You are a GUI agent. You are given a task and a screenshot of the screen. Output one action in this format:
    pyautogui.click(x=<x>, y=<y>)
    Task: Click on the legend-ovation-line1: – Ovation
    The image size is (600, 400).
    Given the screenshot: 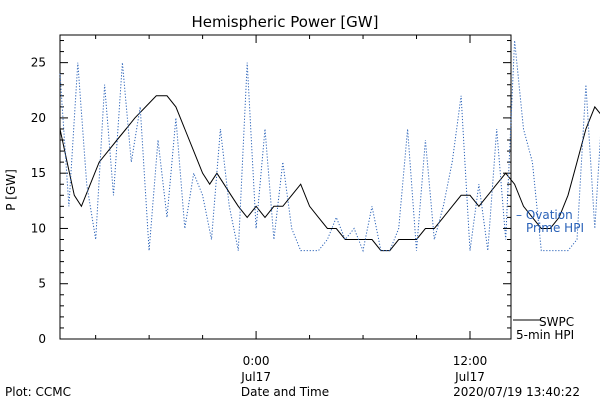 What is the action you would take?
    pyautogui.click(x=544, y=215)
    